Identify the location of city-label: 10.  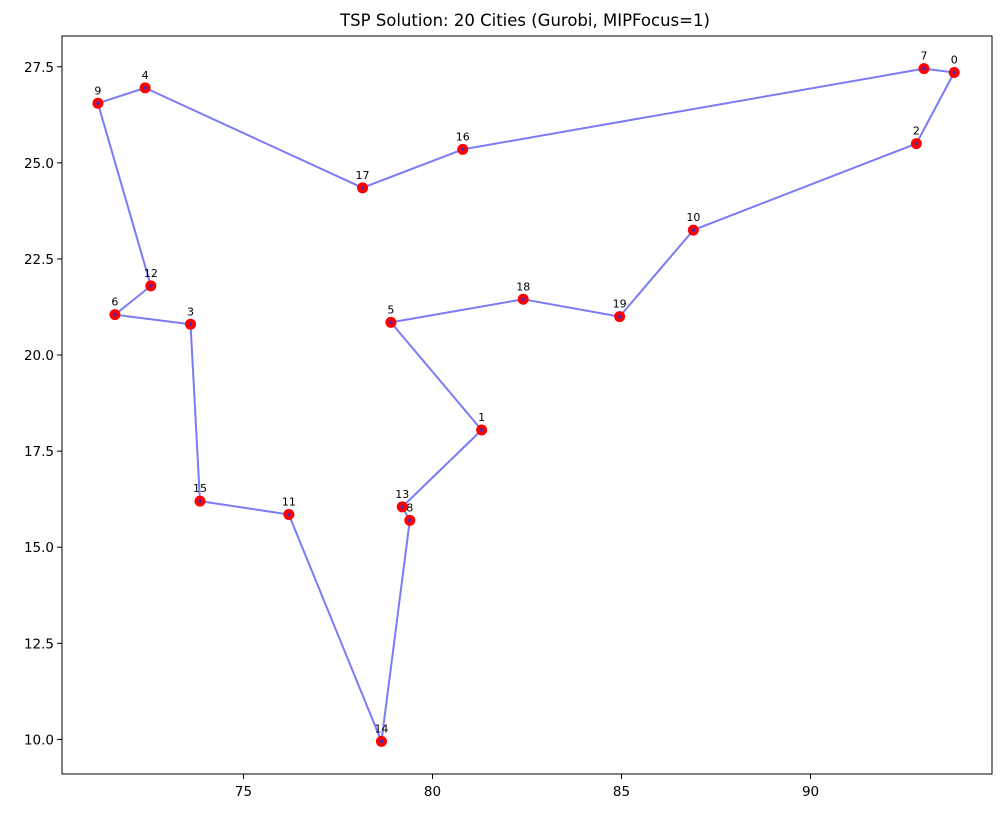
(693, 217).